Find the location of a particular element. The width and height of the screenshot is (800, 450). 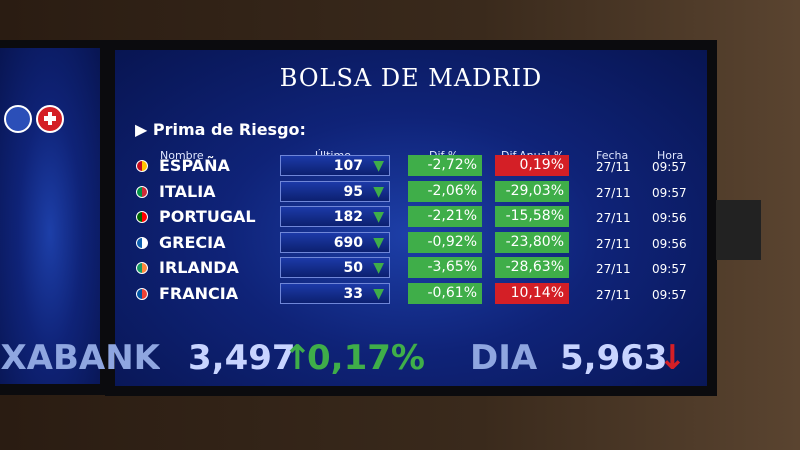

annual-diff: -15,58% is located at coordinates (532, 217).